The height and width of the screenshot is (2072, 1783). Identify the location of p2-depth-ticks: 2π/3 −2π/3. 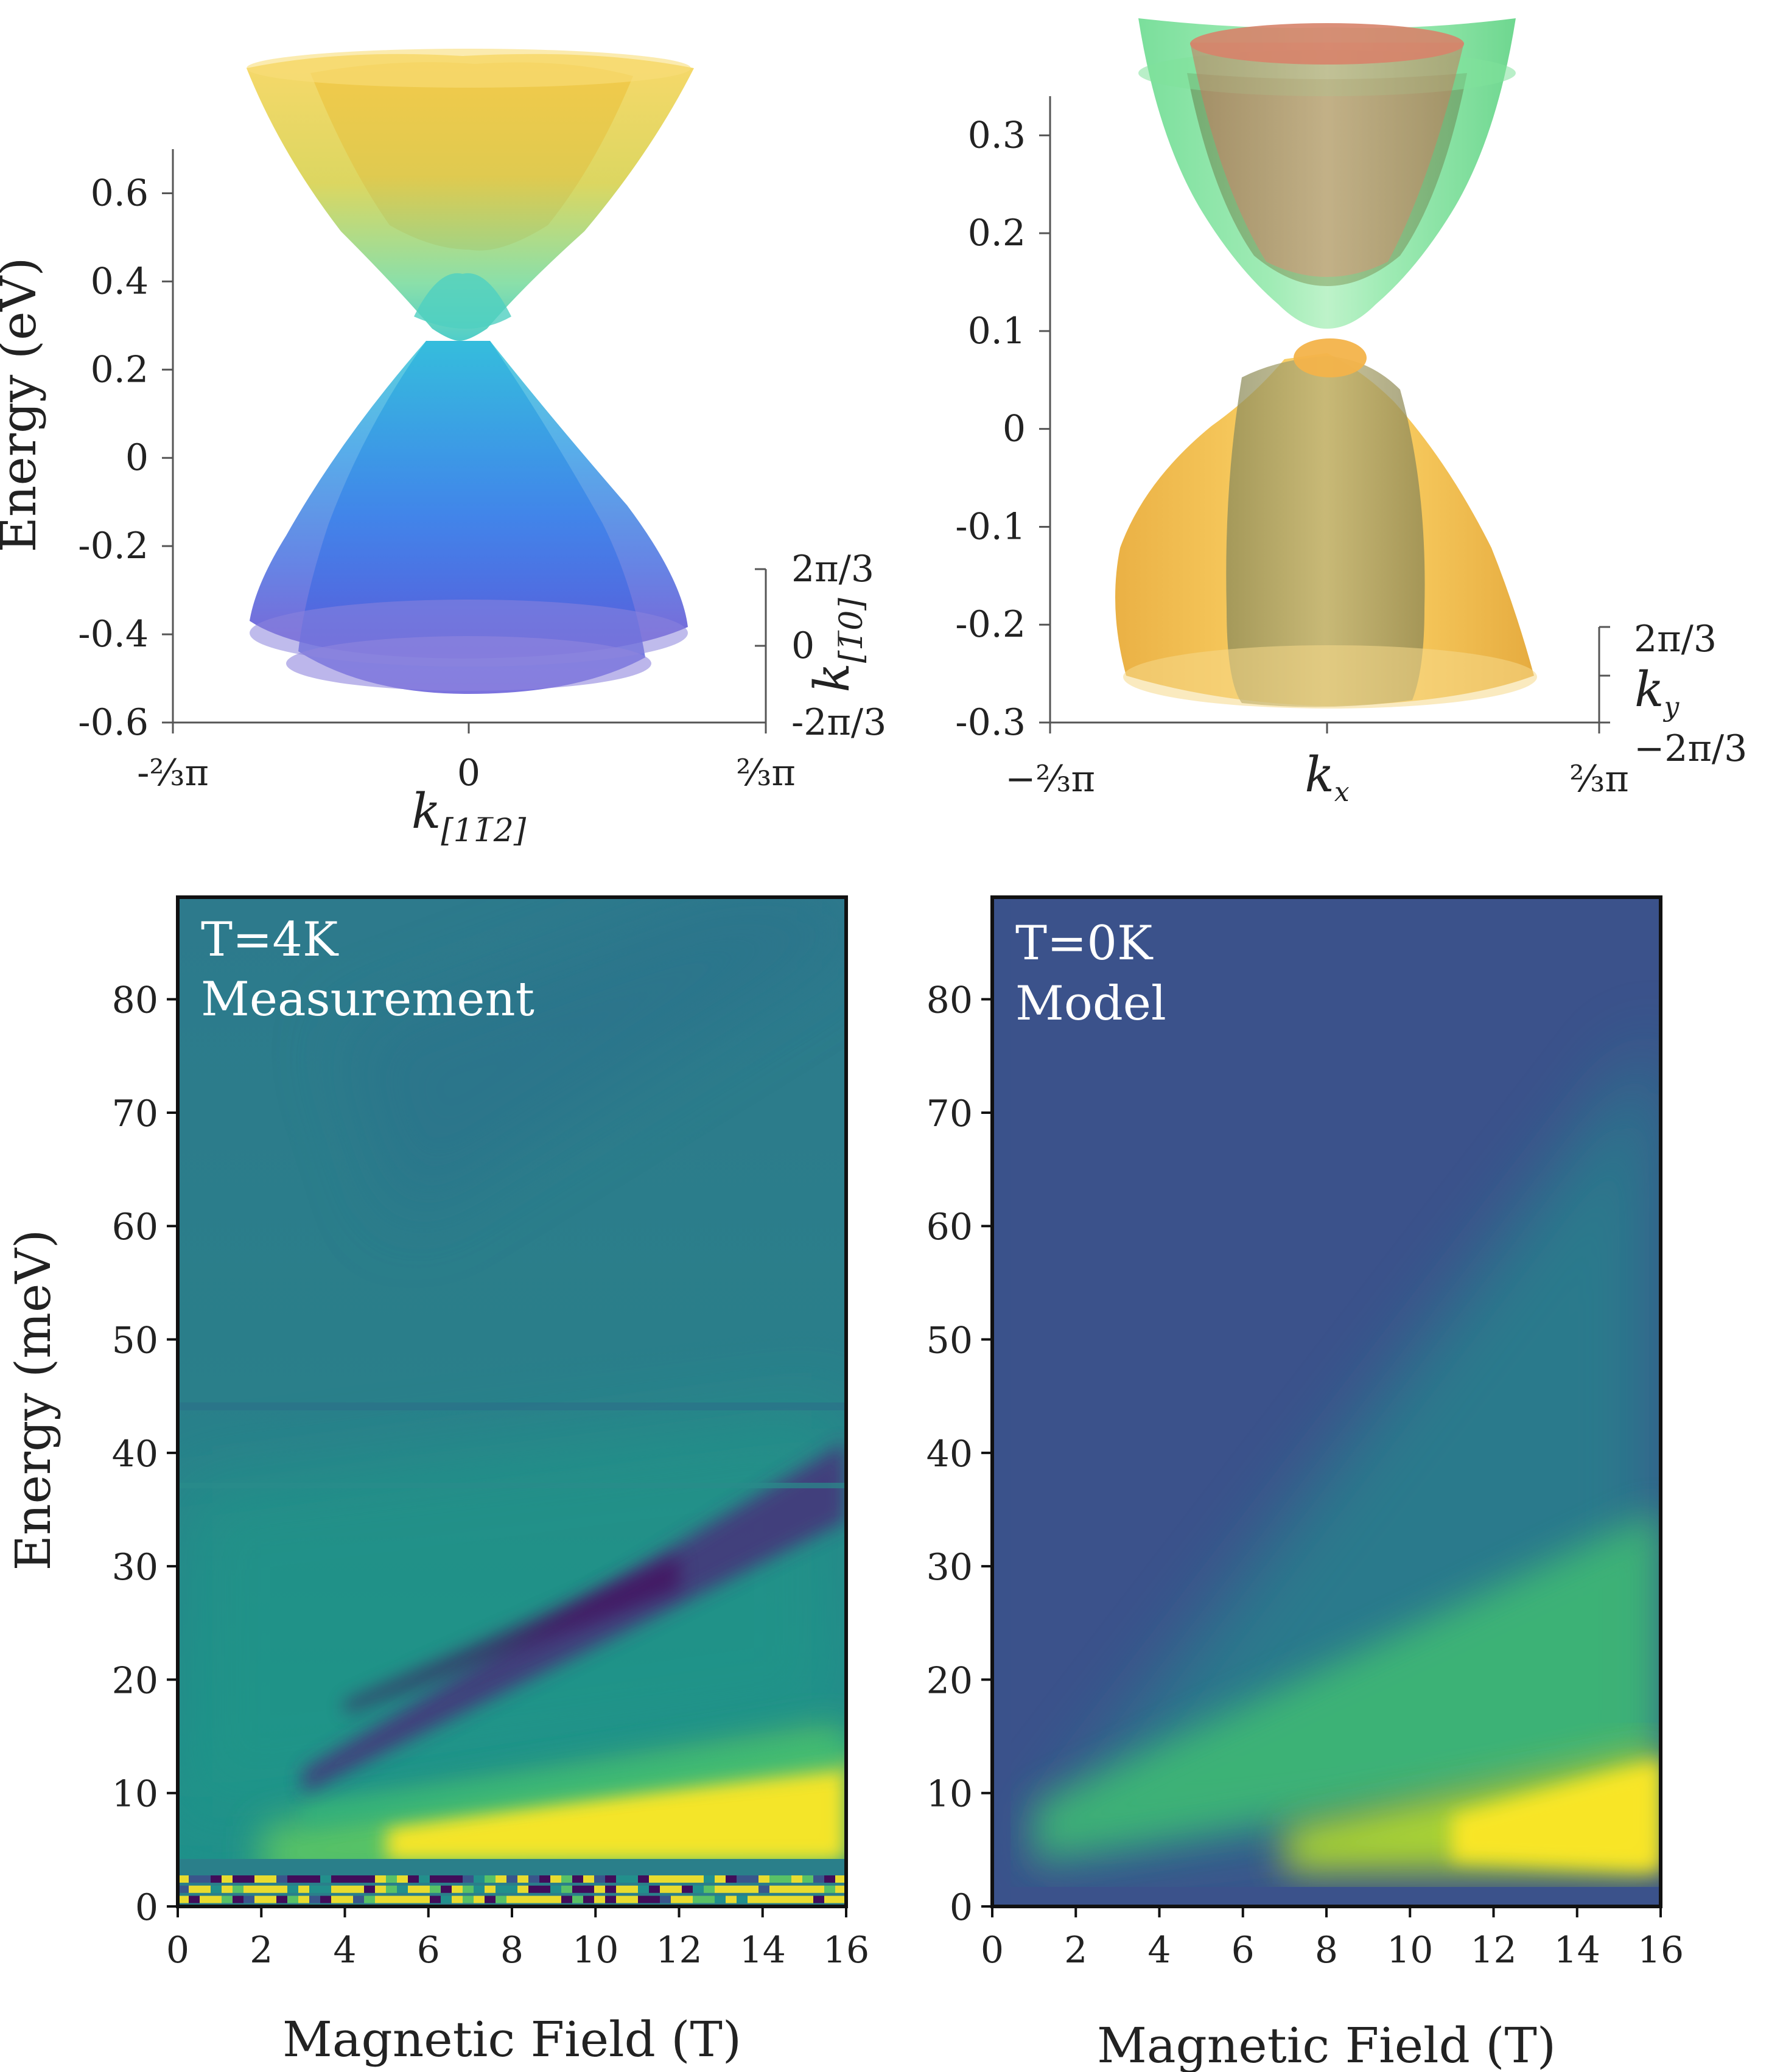
(1673, 694).